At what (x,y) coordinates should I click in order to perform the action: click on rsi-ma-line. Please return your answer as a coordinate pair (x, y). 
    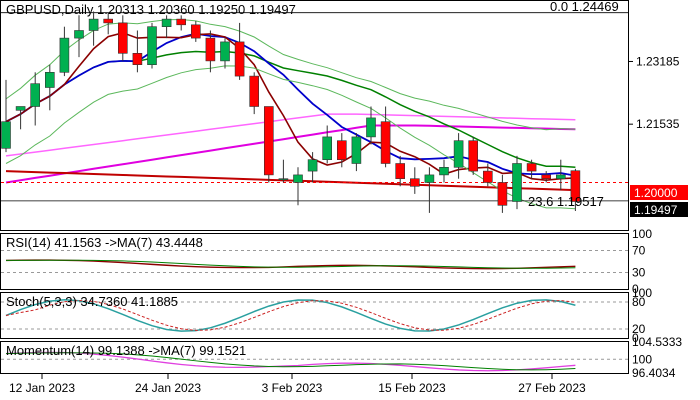
    Looking at the image, I should click on (290, 264).